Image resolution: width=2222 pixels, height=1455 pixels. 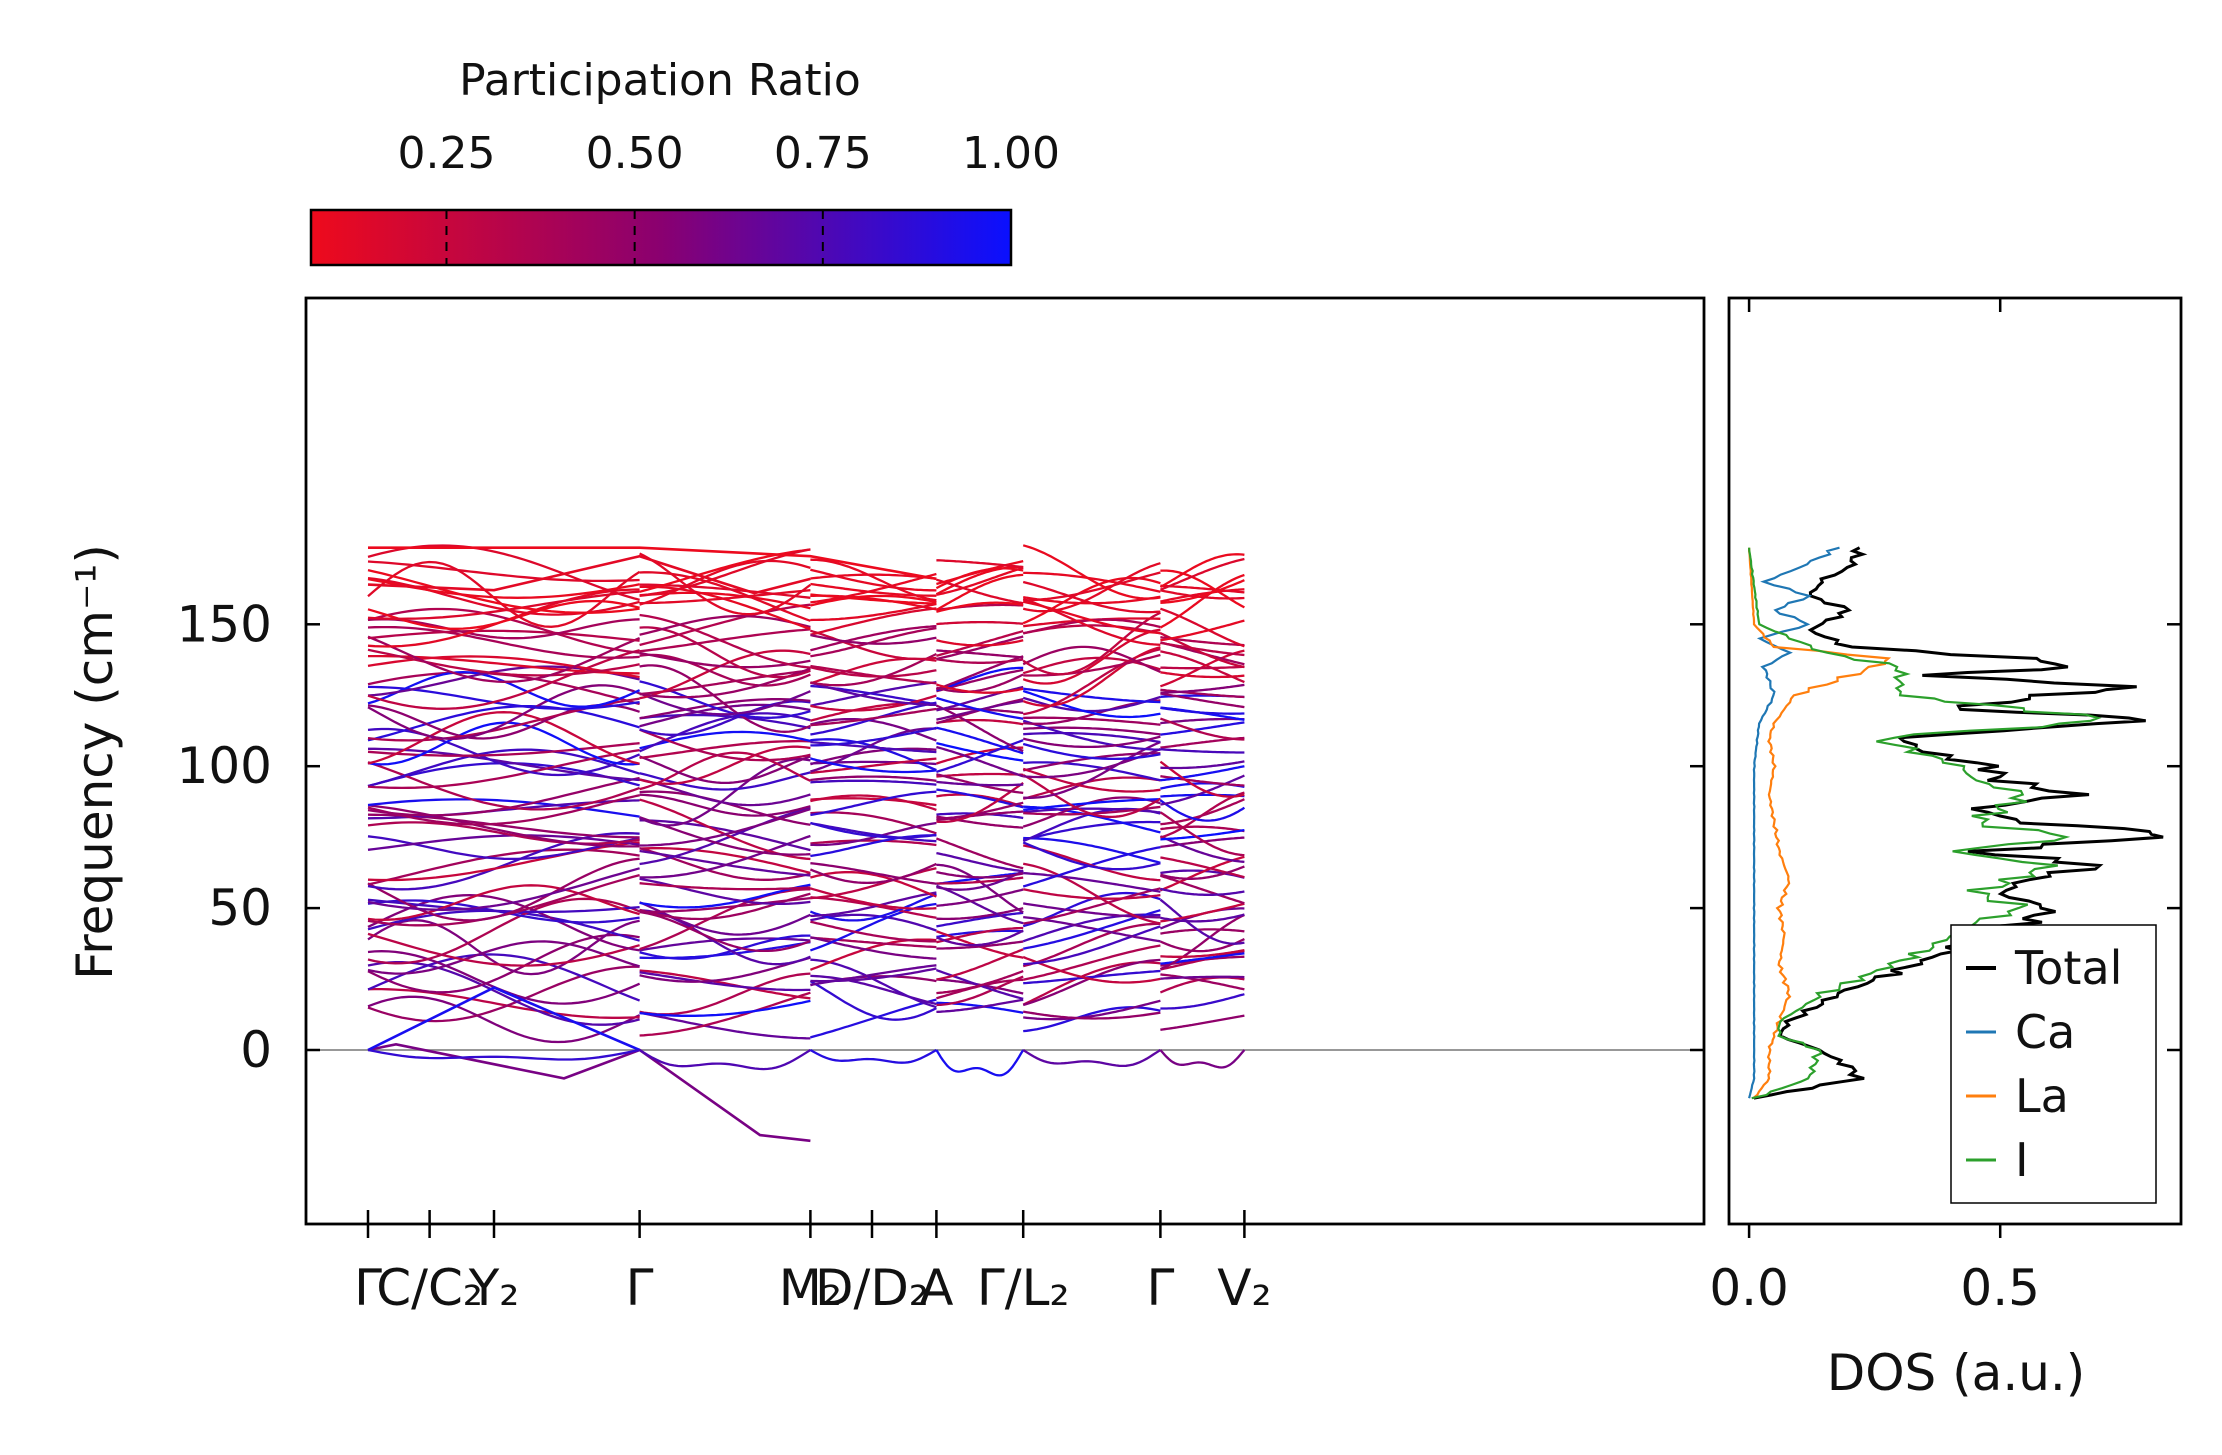 I want to click on dos-axes-frame, so click(x=1955, y=761).